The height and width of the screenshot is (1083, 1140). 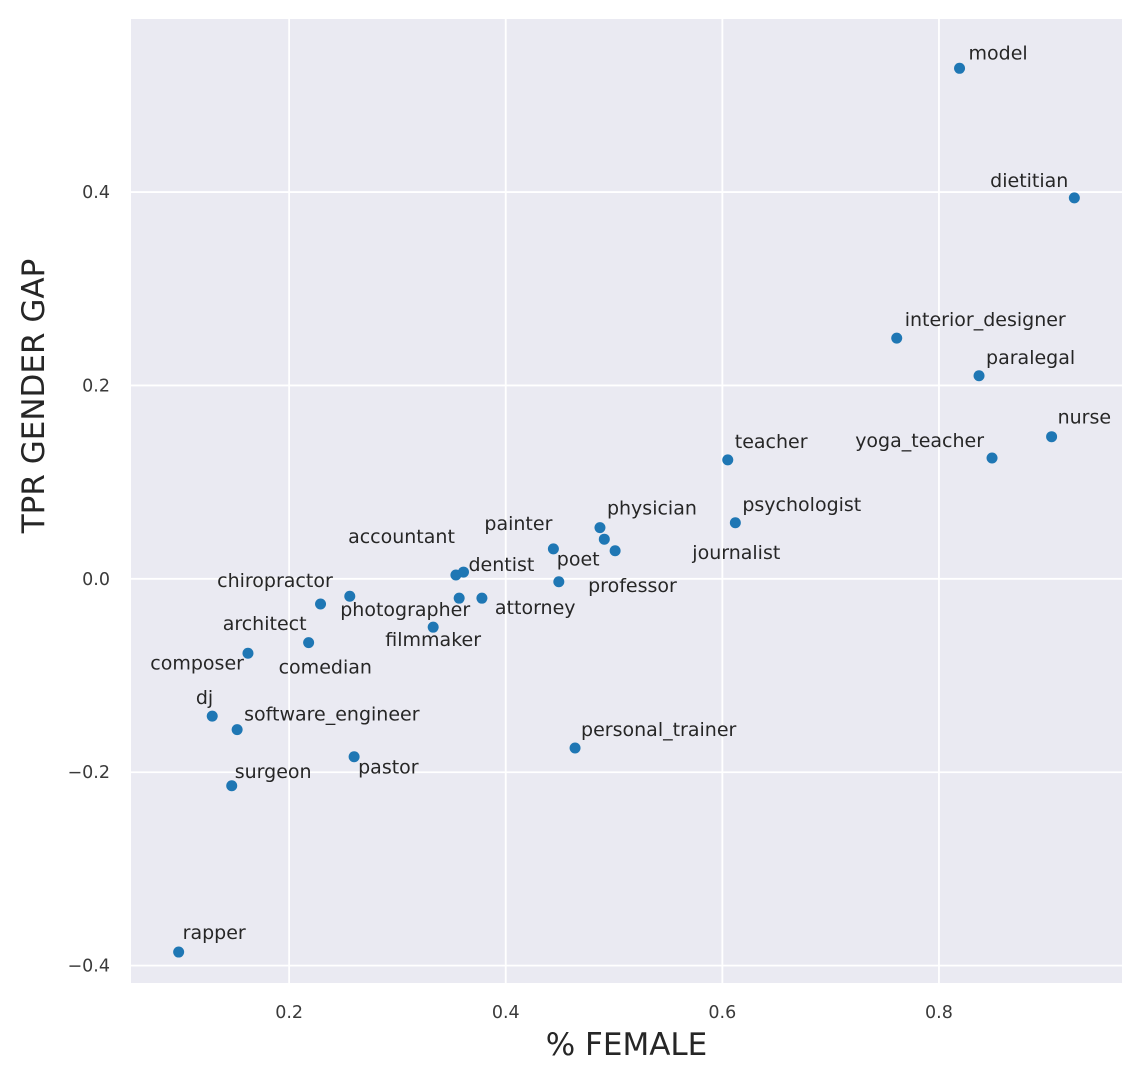 I want to click on point-label-architect: architect, so click(x=265, y=624).